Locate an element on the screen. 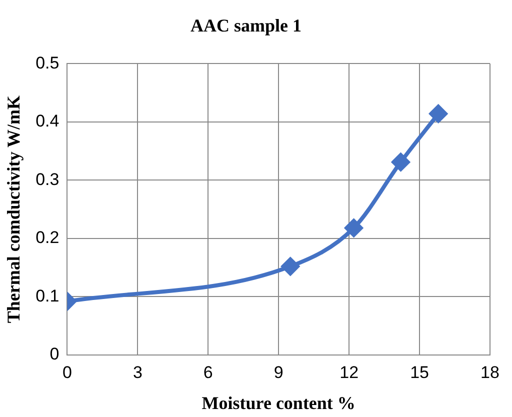  chart-title: AAC sample 1 is located at coordinates (246, 25).